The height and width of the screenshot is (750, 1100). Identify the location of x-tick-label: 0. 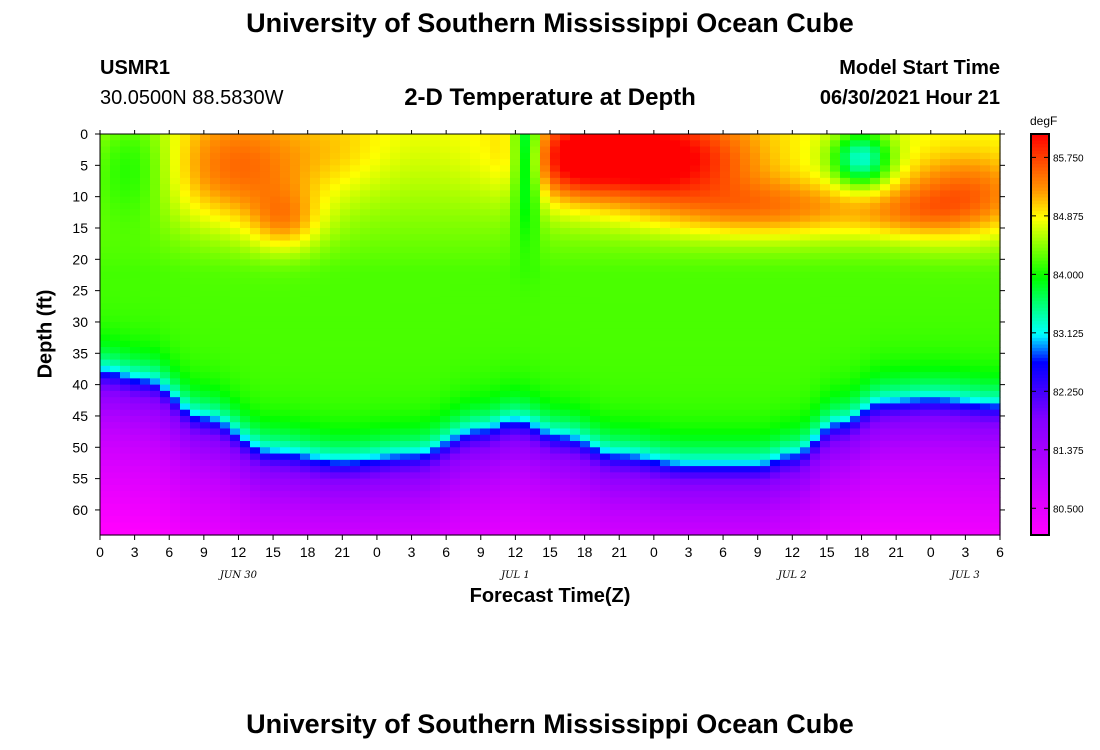
(100, 552).